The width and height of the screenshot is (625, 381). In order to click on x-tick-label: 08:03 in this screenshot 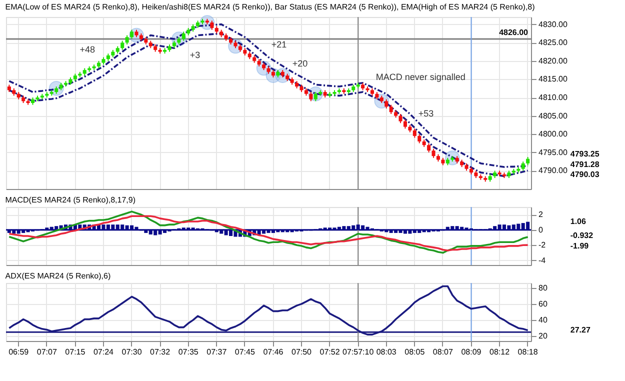, I will do `click(386, 352)`.